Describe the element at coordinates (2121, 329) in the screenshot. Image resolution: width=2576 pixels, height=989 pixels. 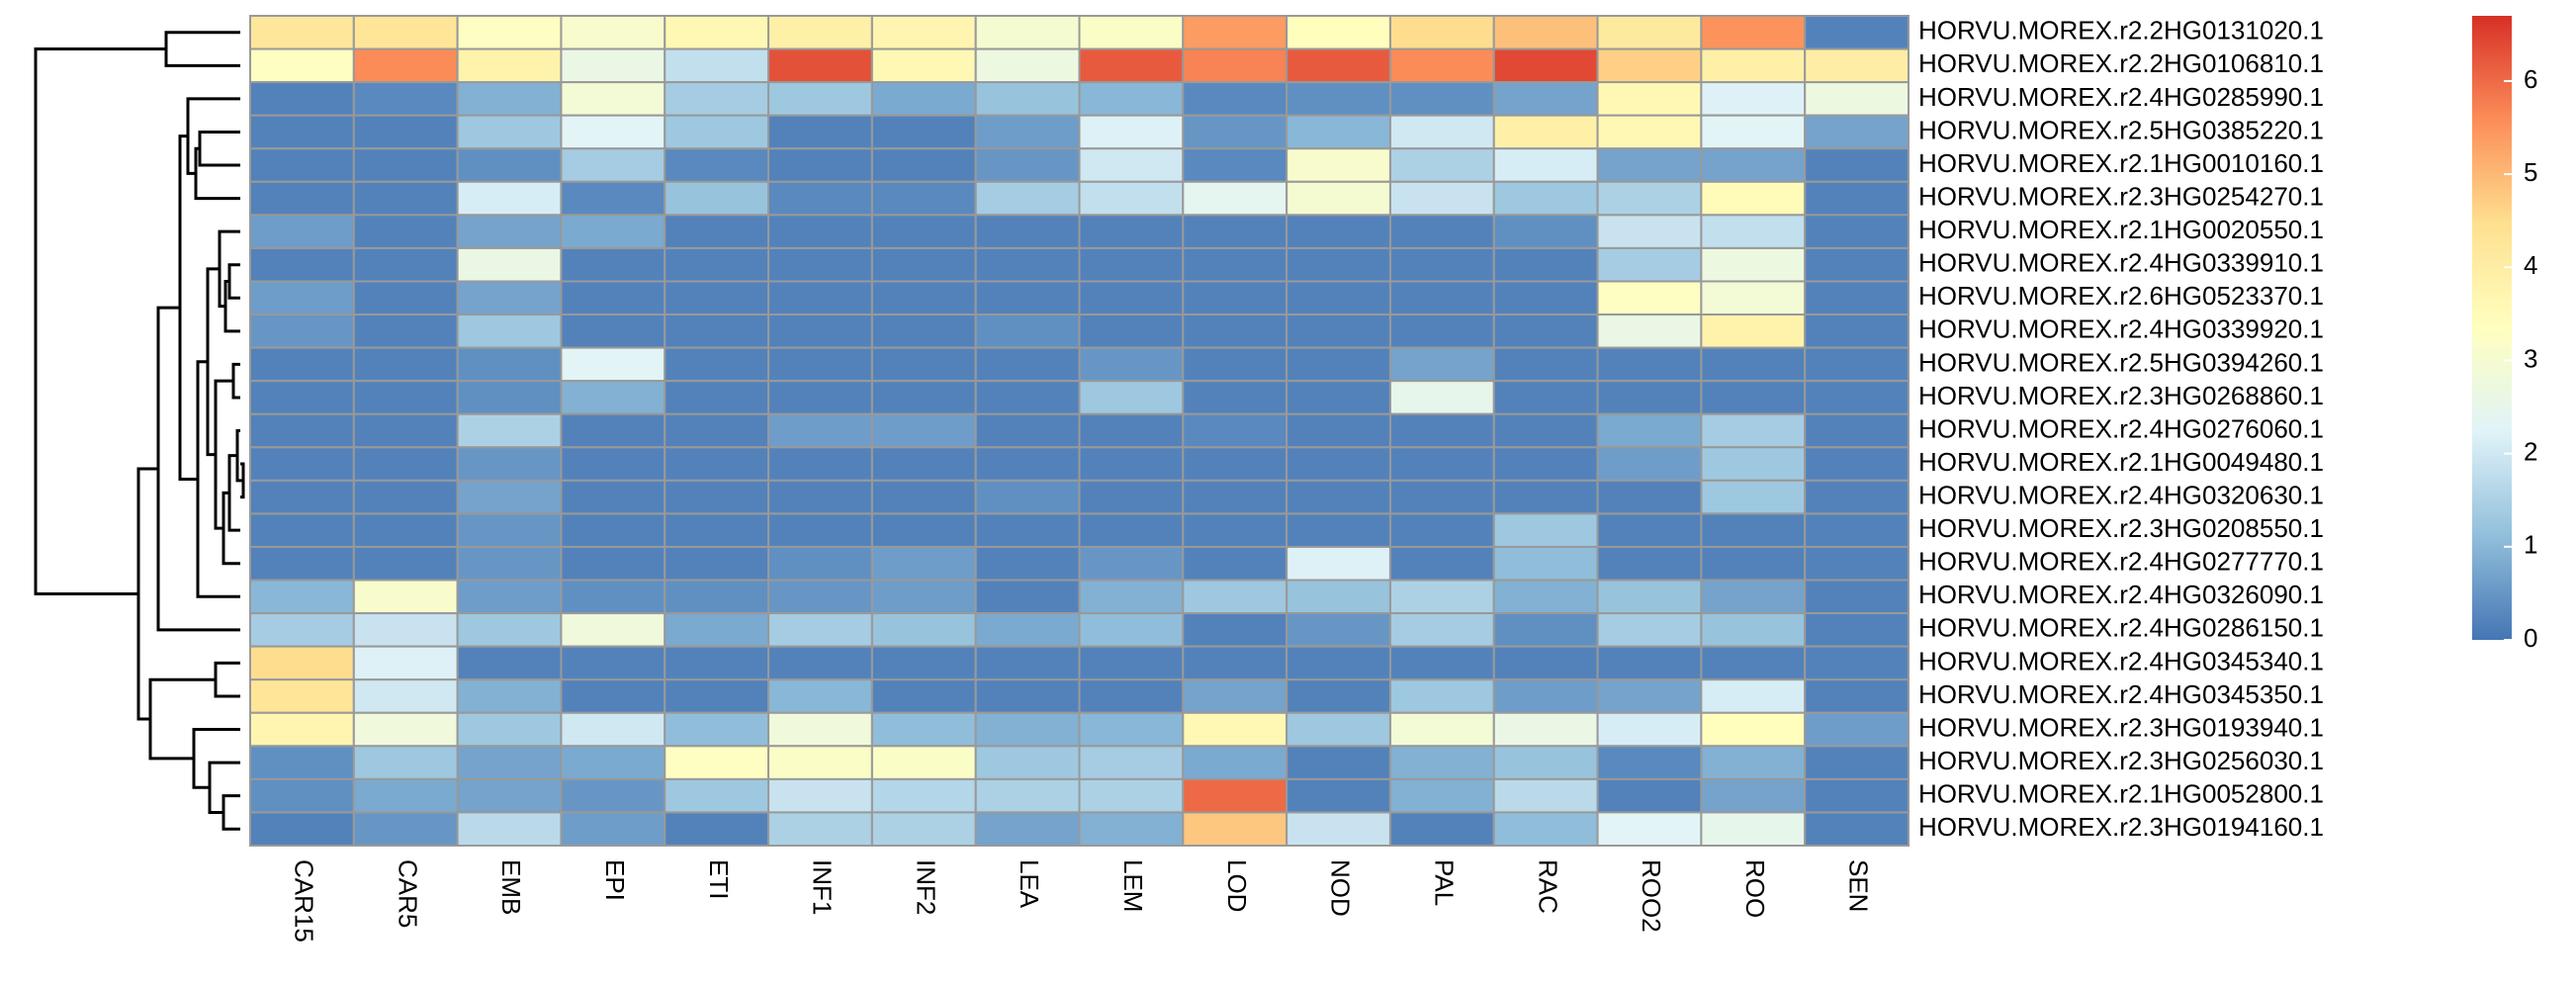
I see `row-label: HORVU.MOREX.r2.4HG0339920.1` at that location.